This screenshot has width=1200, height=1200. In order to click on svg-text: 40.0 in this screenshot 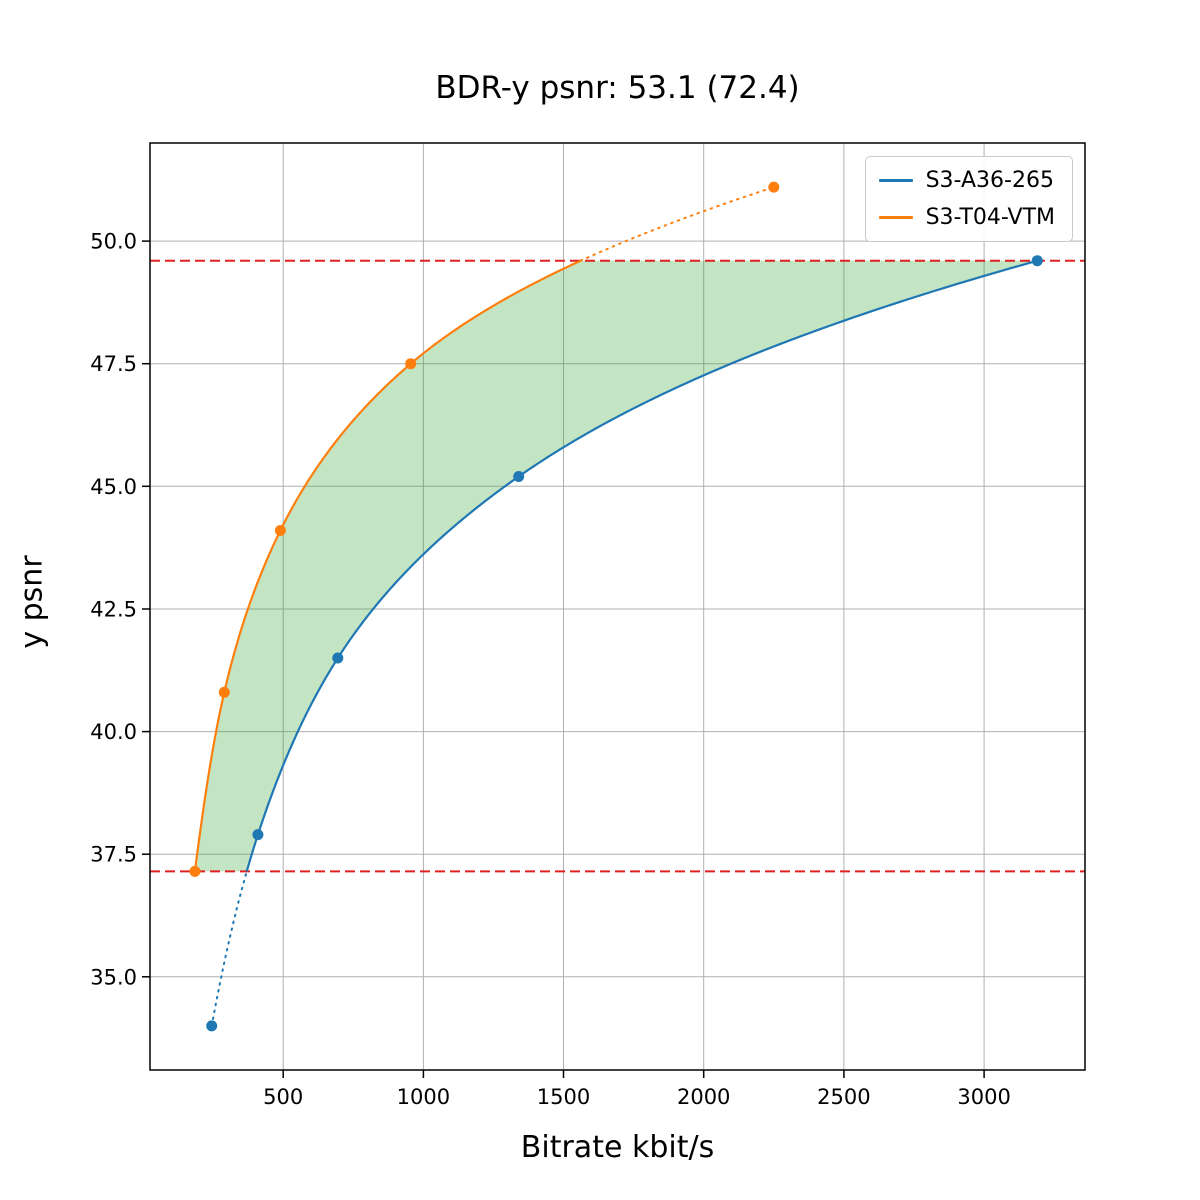, I will do `click(113, 732)`.